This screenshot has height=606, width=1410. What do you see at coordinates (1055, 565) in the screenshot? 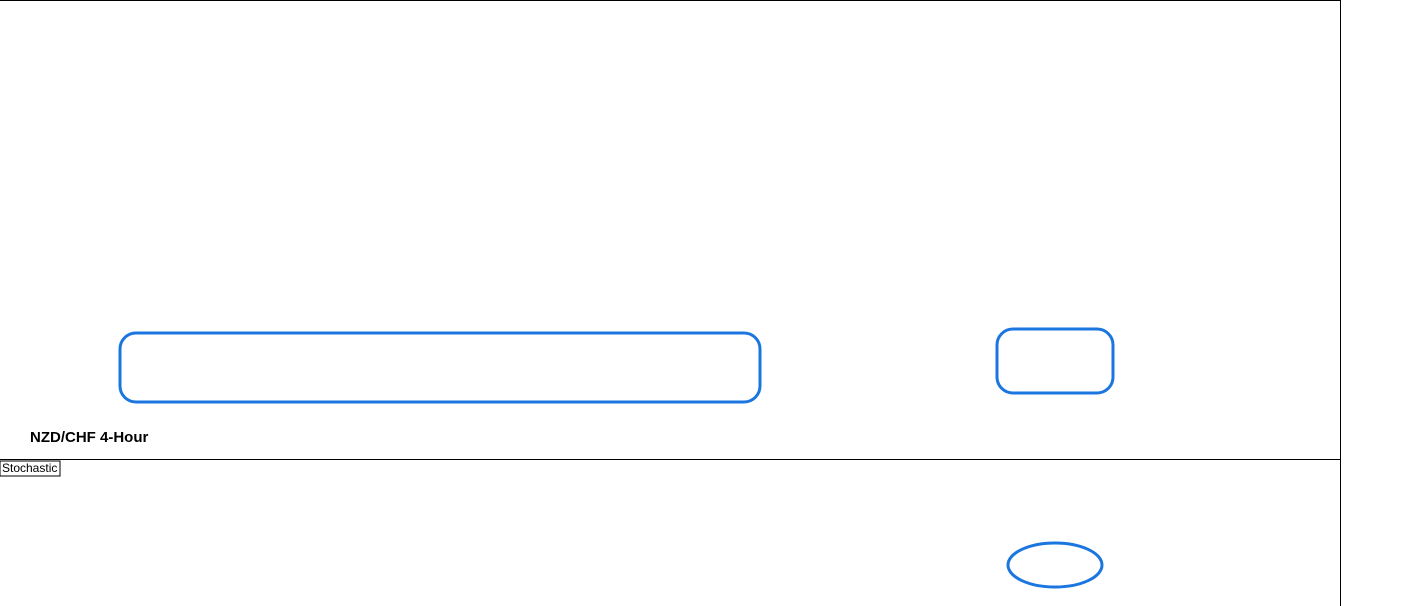
I see `highlight-ellipse` at bounding box center [1055, 565].